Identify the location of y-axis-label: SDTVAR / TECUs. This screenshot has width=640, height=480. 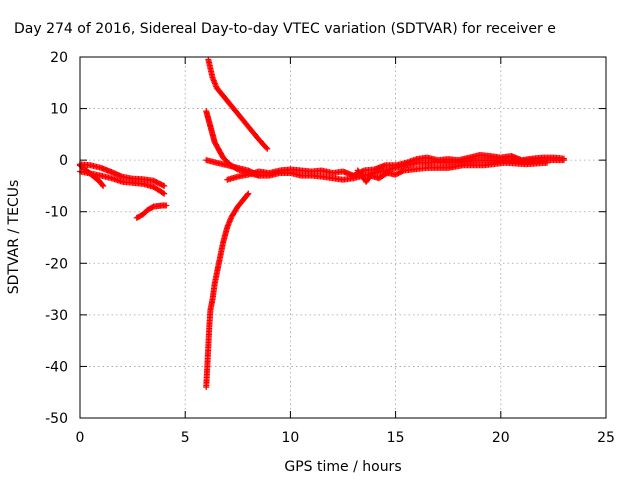
(14, 237).